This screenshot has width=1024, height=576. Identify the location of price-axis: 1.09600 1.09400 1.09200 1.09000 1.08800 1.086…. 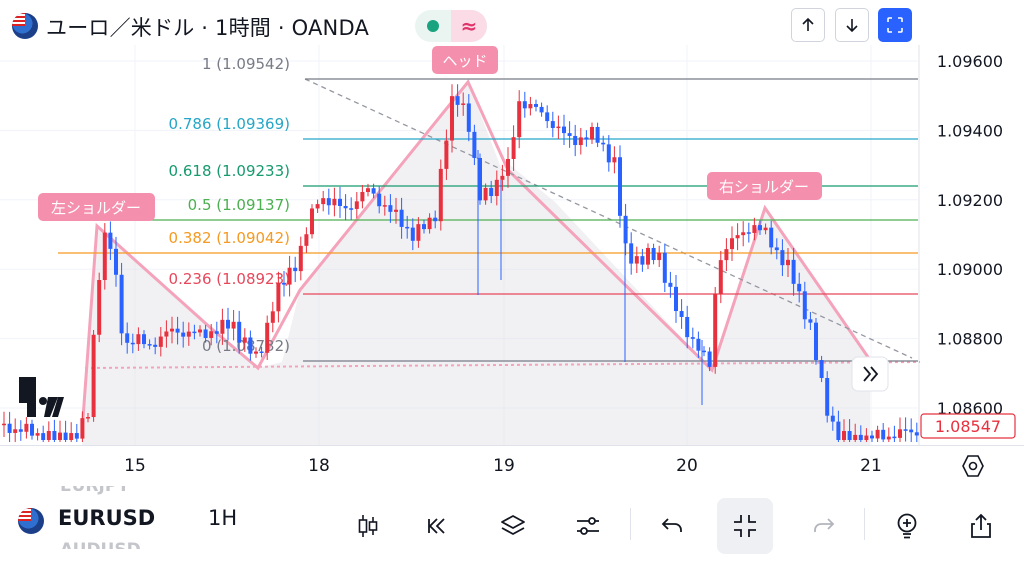
(968, 245).